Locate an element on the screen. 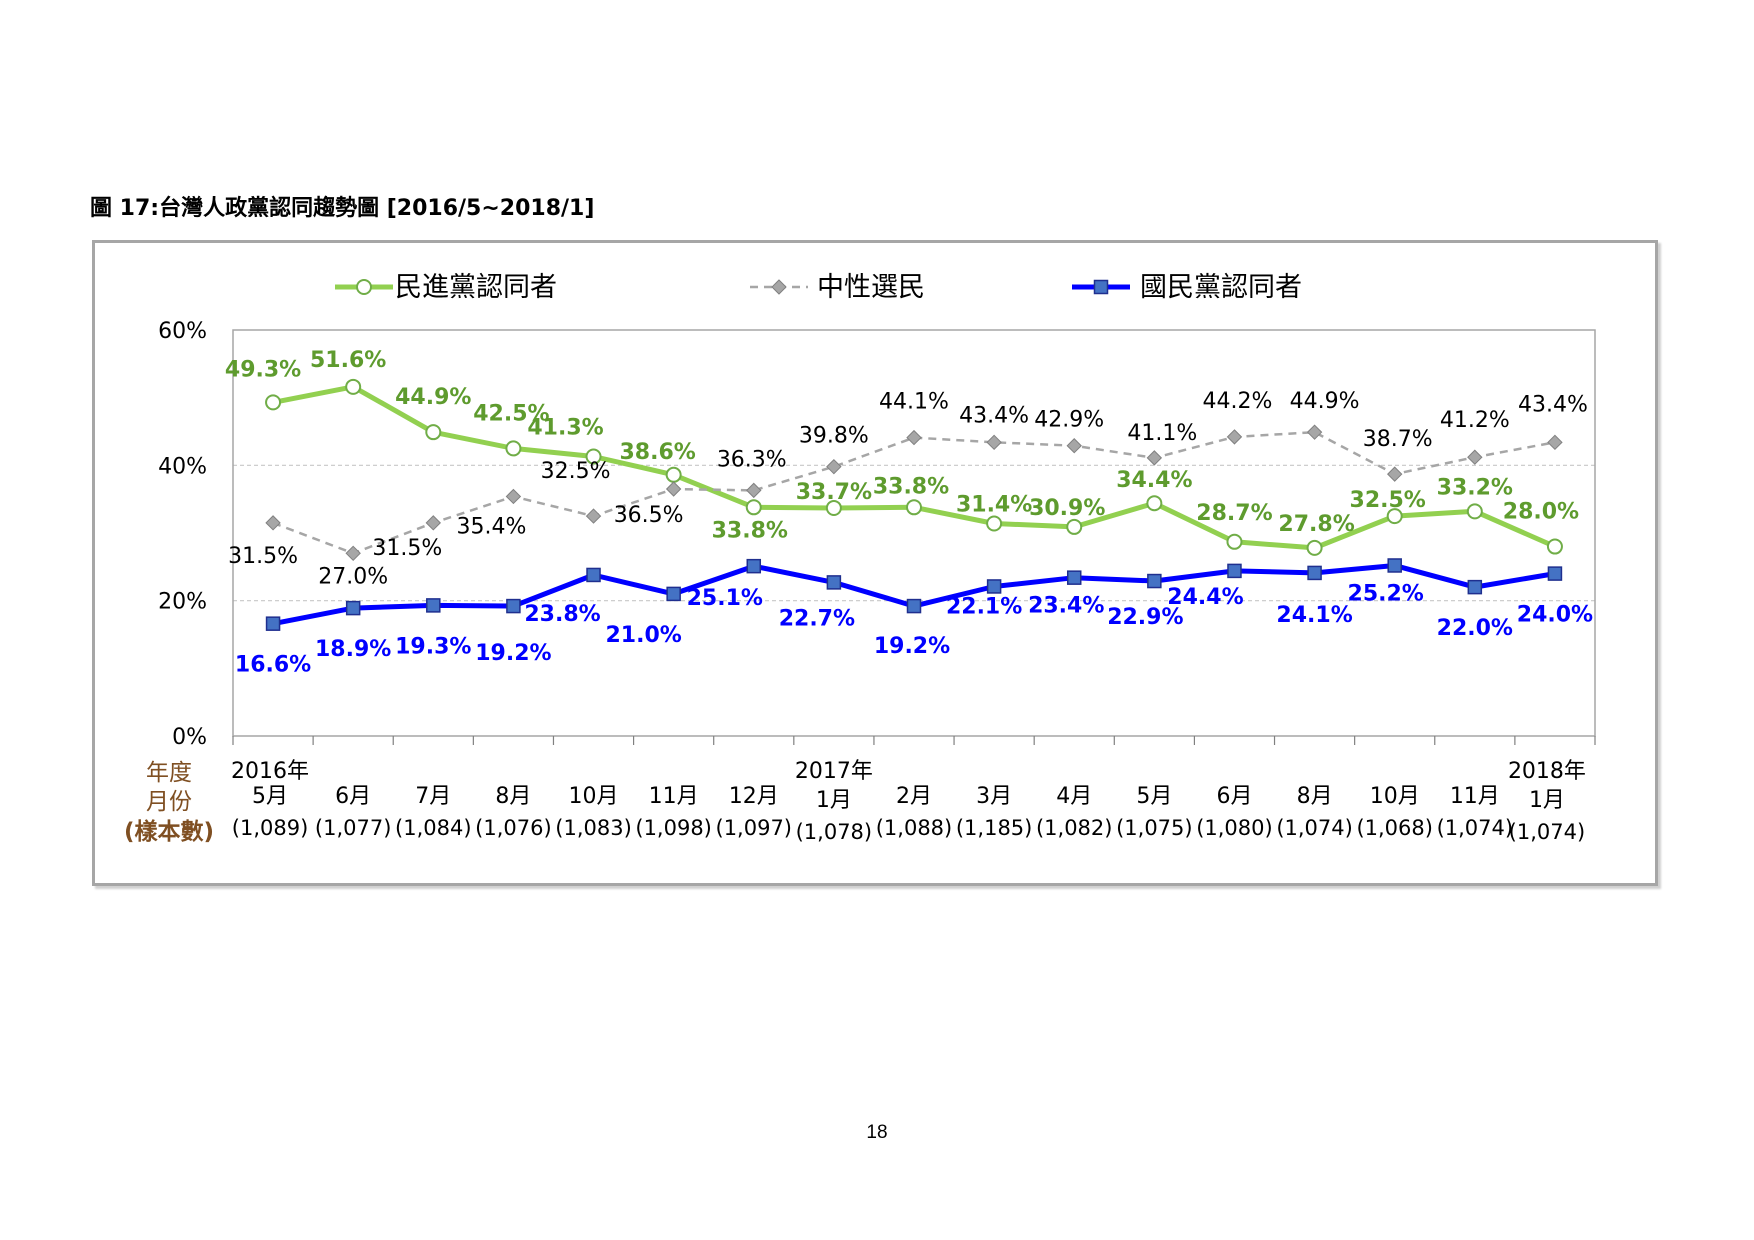  data-label-dpp: 44.9% is located at coordinates (433, 397).